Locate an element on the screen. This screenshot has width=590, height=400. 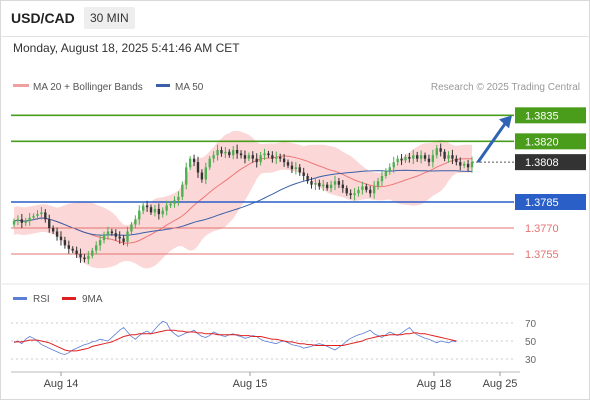
symbol-title: USD/CAD is located at coordinates (43, 18).